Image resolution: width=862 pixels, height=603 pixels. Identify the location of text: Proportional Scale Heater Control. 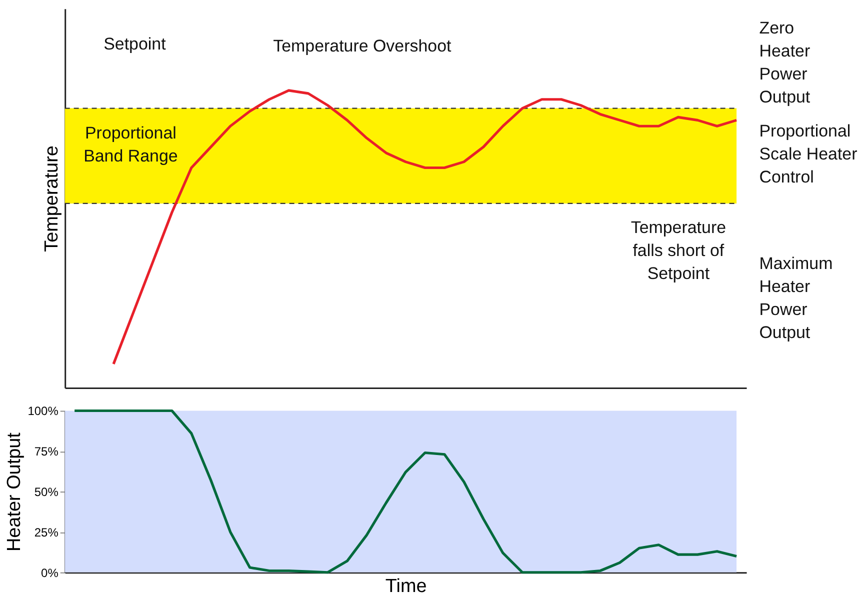
(808, 153).